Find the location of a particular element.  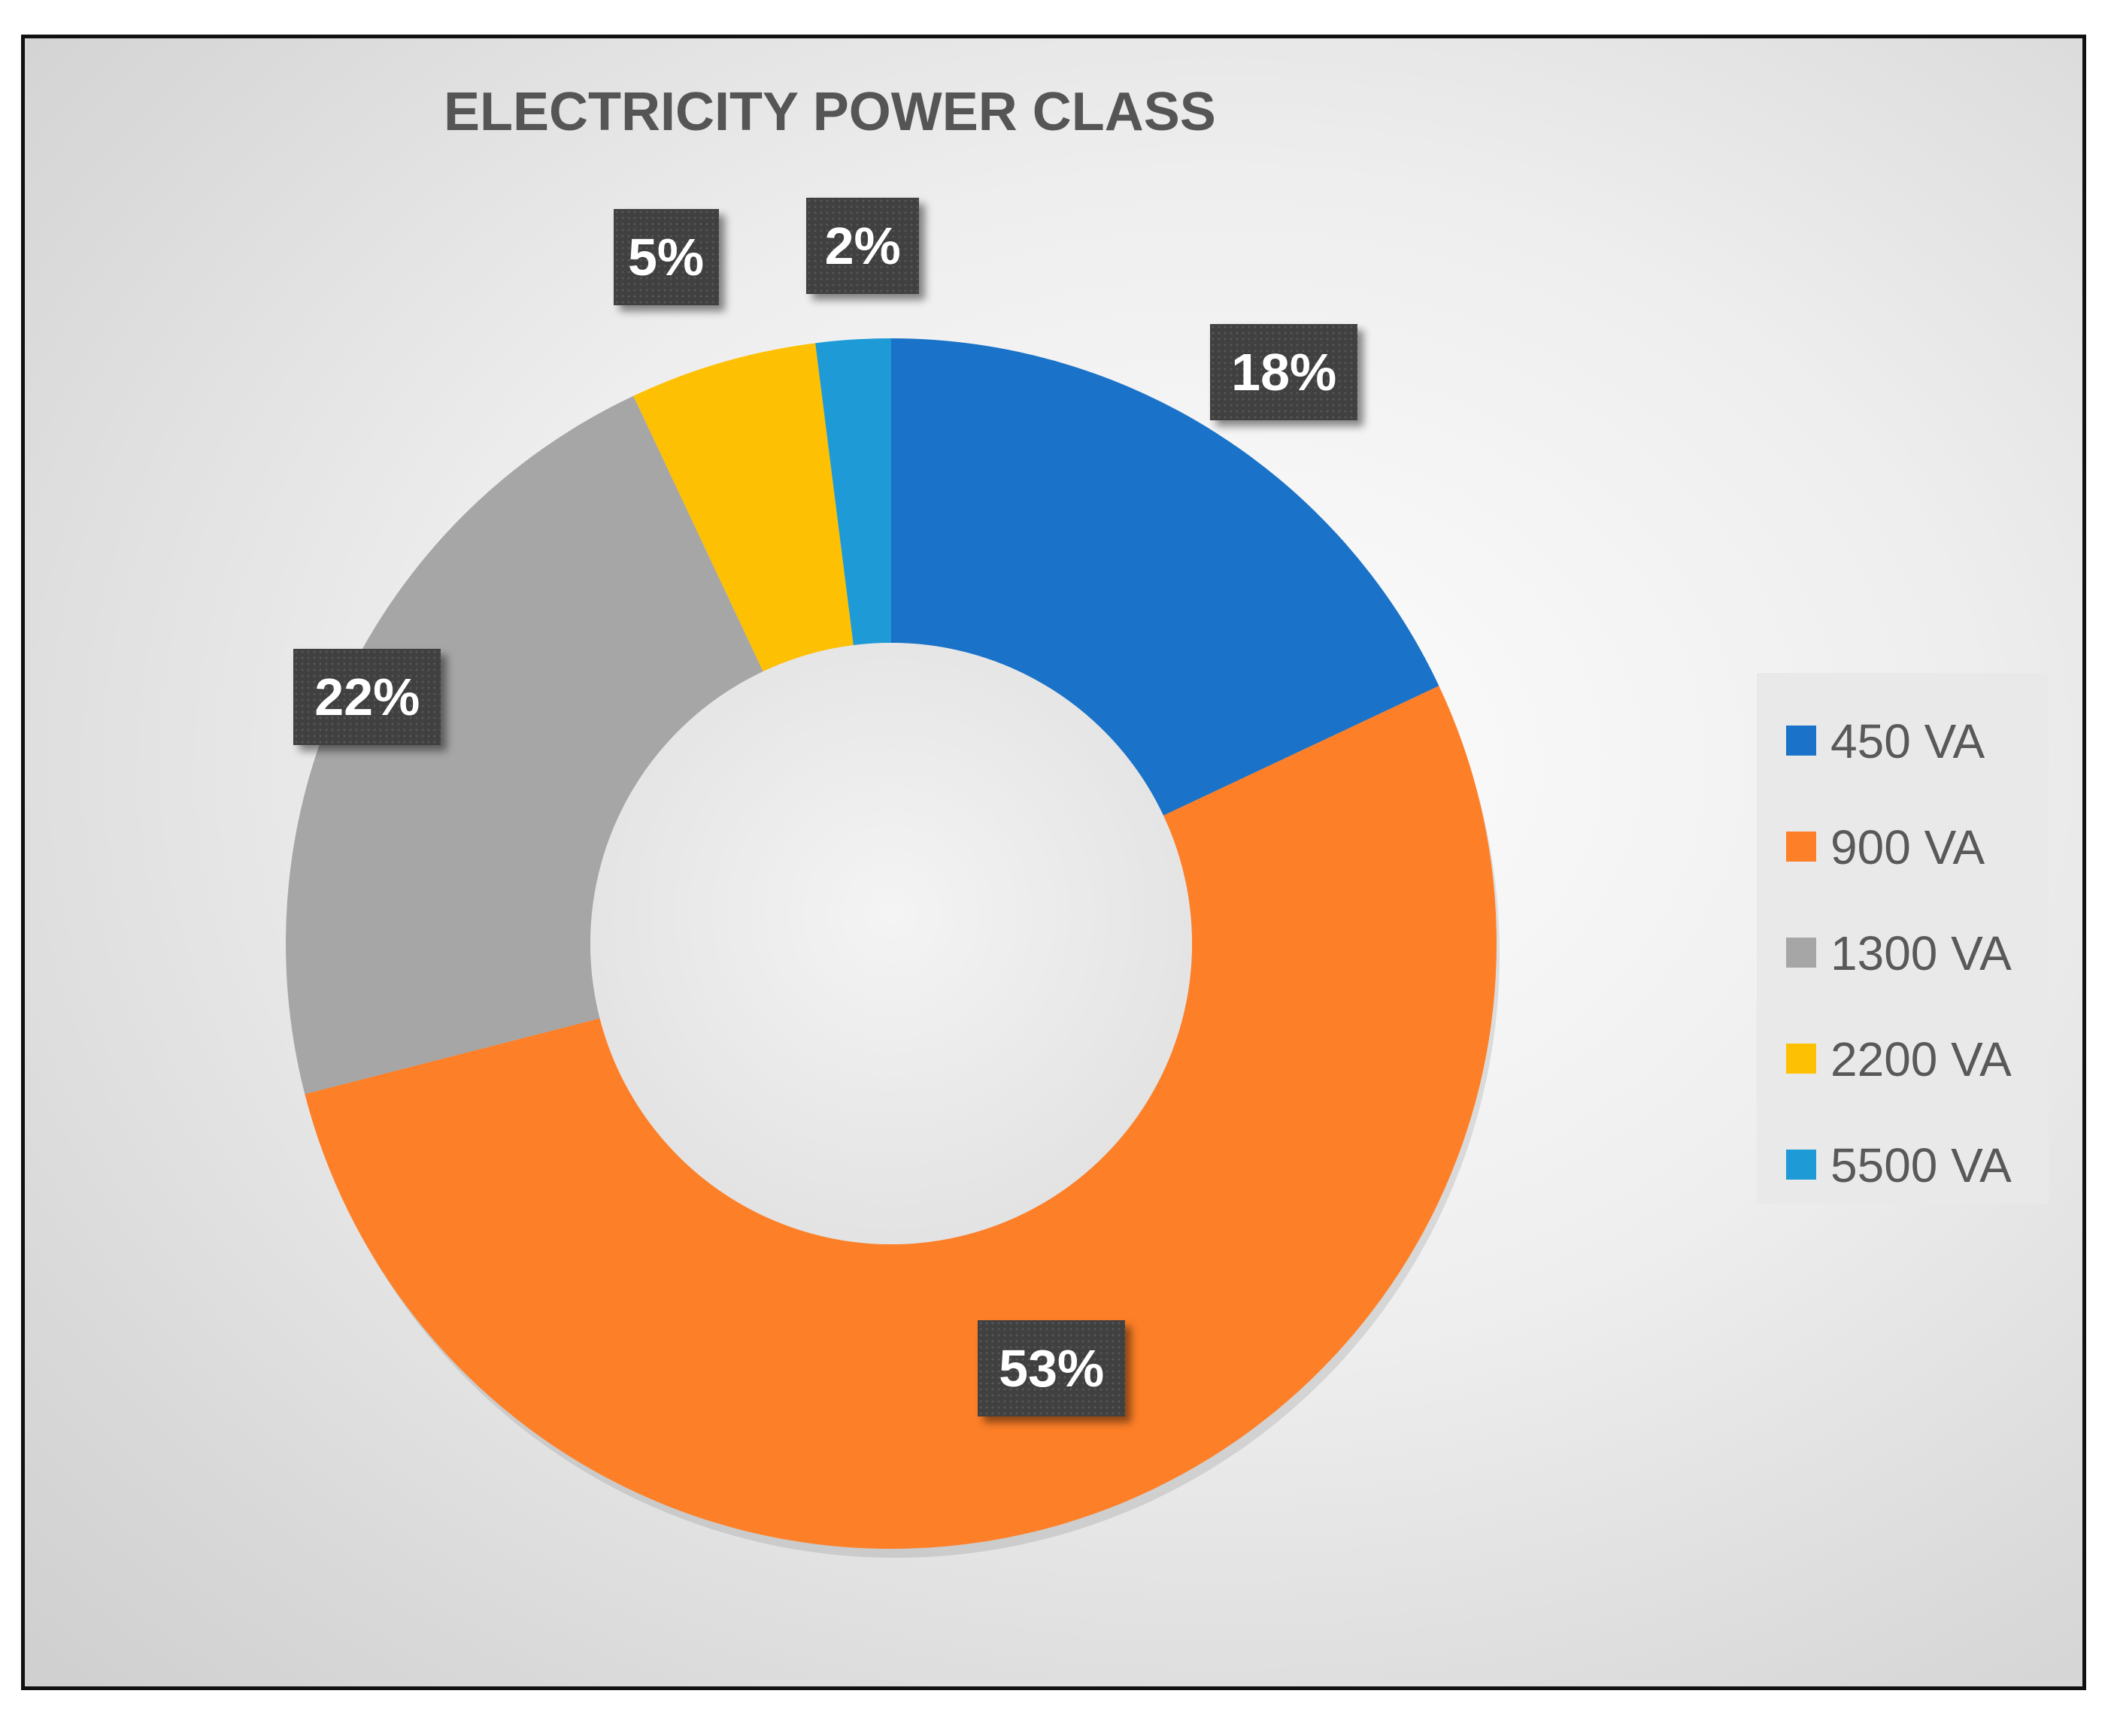

slice-5500-va is located at coordinates (853, 492).